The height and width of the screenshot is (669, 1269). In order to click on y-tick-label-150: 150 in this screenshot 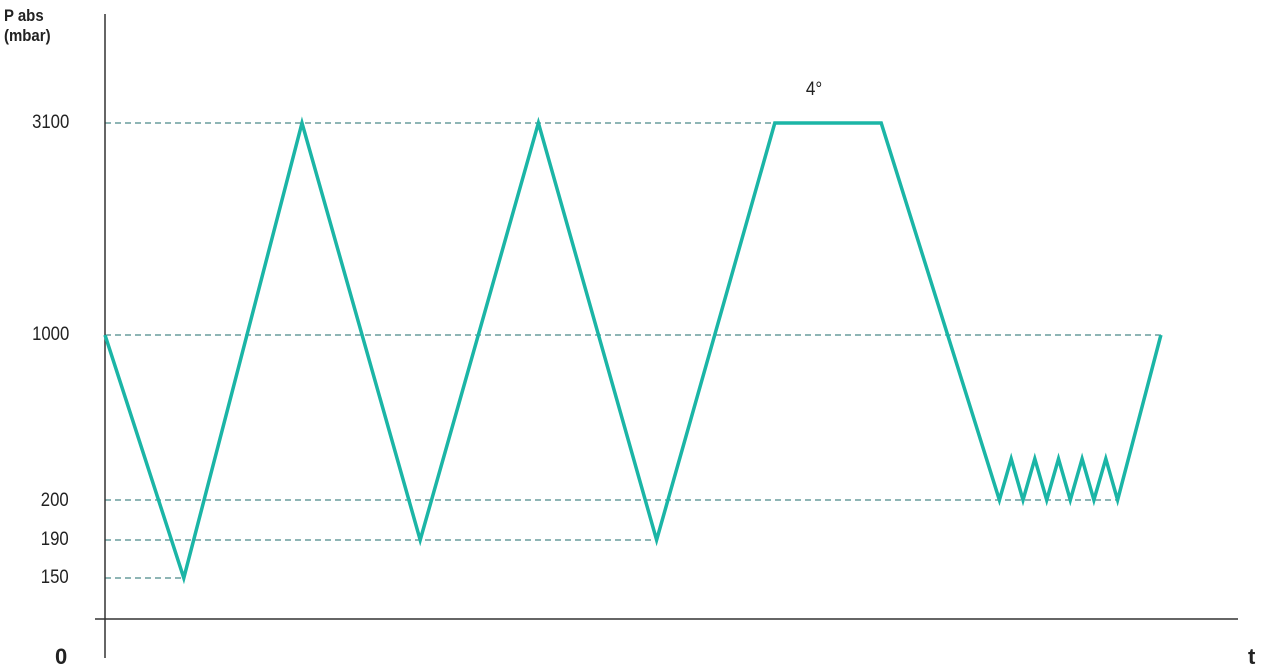, I will do `click(55, 577)`.